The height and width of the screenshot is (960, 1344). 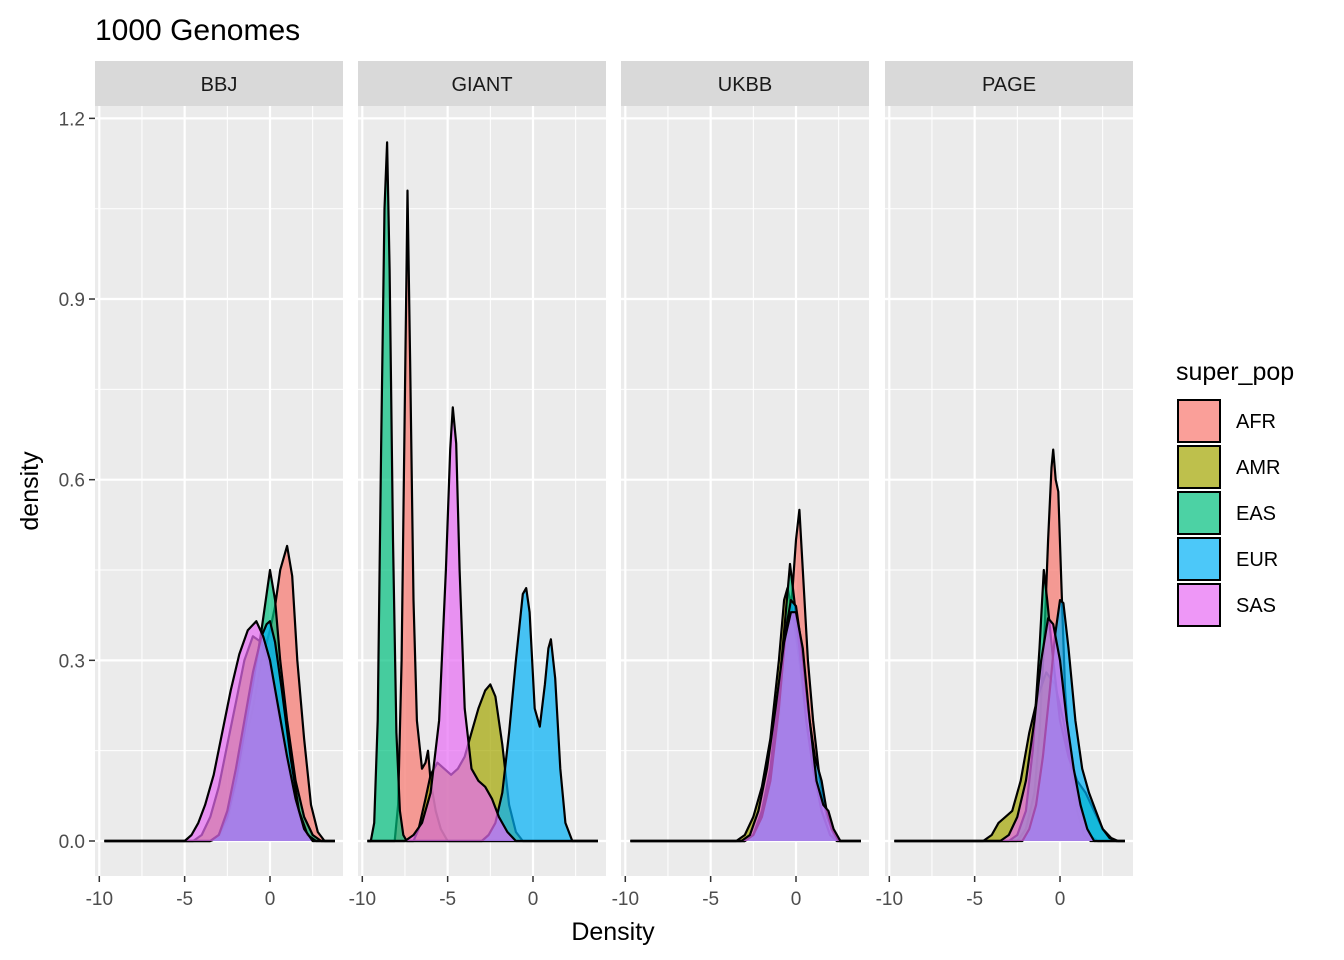 I want to click on facet-strip-label: GIANT, so click(x=481, y=85).